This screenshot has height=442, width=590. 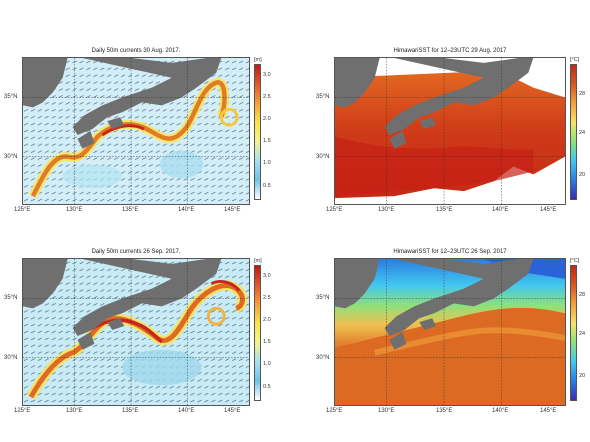 What do you see at coordinates (136, 252) in the screenshot?
I see `panel-title: Daily 50m currents 26 Sep. 2017.` at bounding box center [136, 252].